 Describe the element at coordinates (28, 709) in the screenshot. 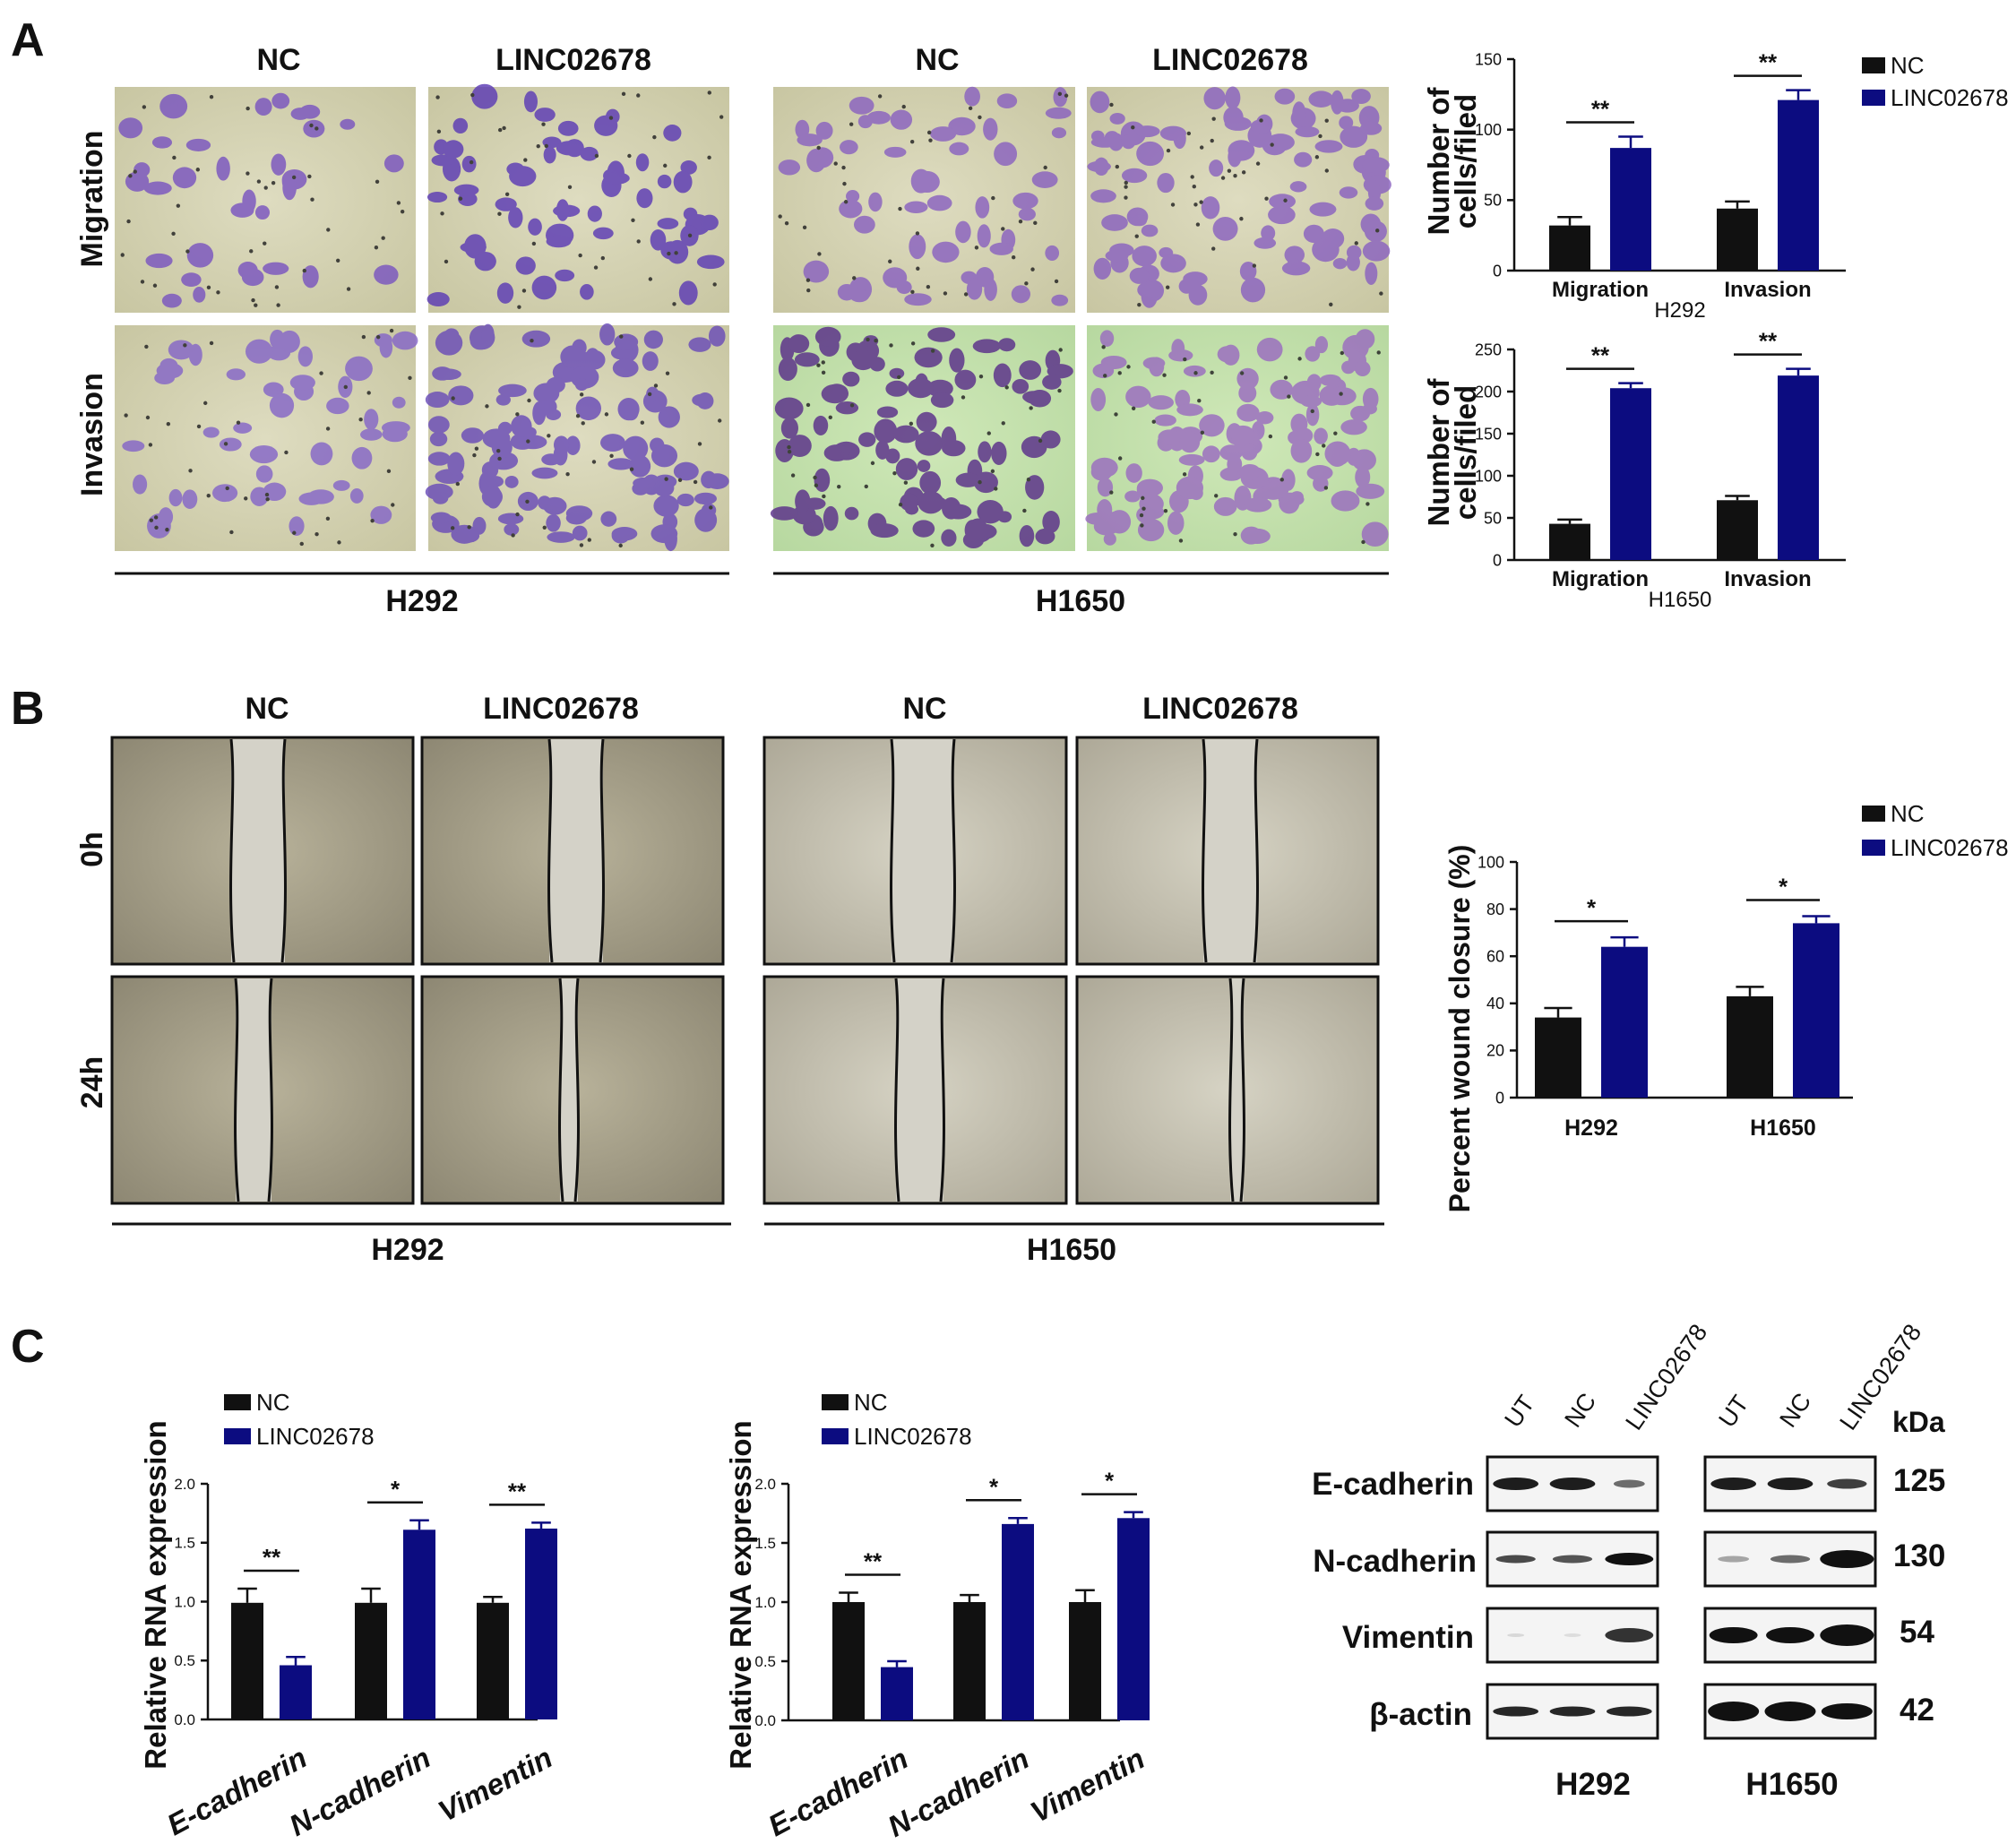

I see `panel-letter-b: B` at that location.